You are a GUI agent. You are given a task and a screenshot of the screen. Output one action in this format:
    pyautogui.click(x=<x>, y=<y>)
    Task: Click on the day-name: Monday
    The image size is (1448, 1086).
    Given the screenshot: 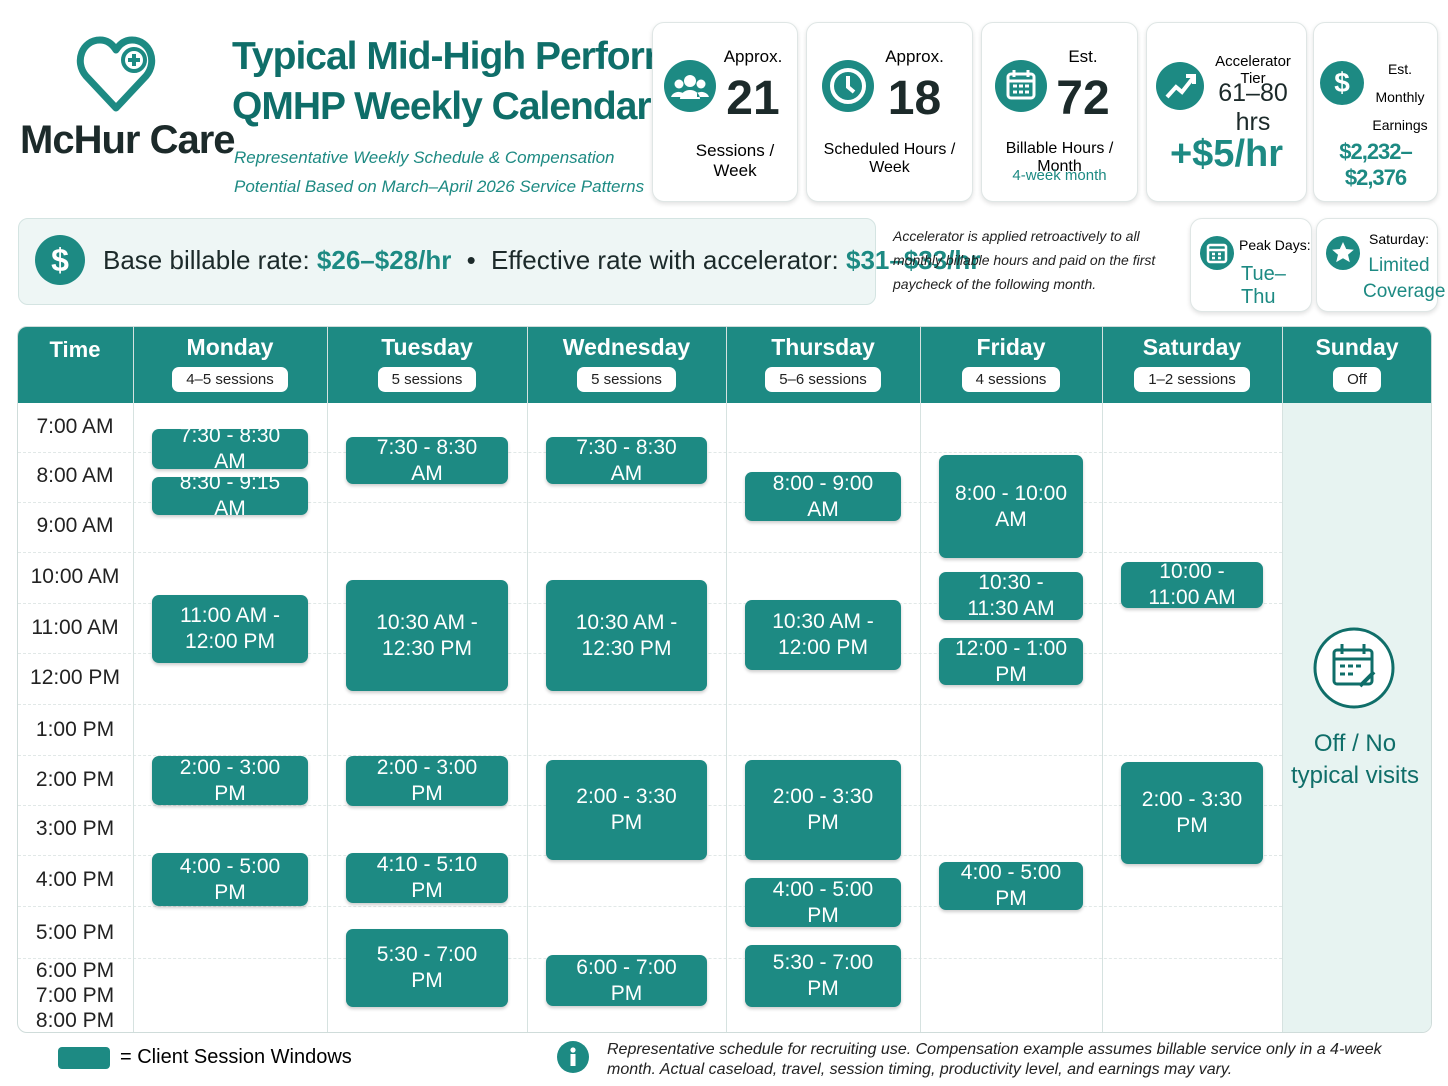 What is the action you would take?
    pyautogui.click(x=230, y=347)
    